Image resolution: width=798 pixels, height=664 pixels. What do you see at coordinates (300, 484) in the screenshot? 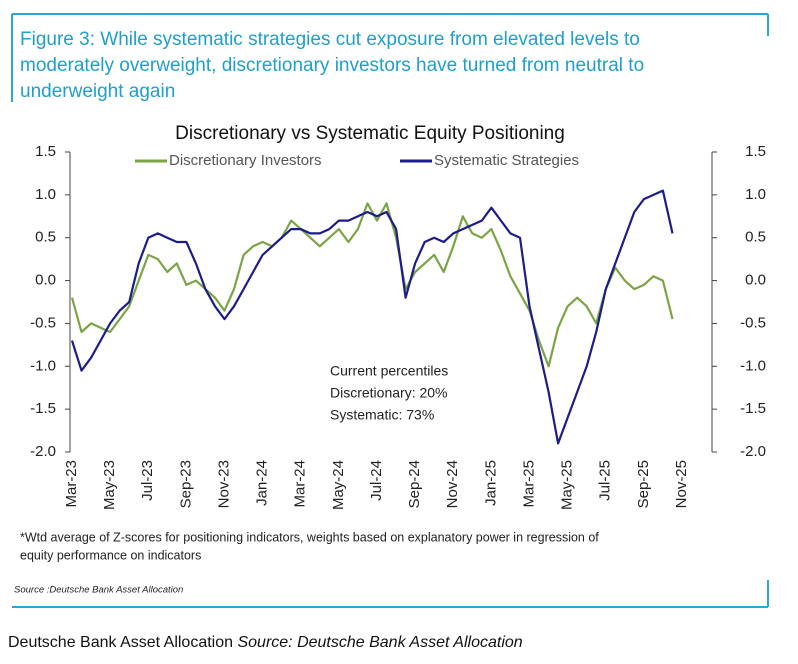
I see `x-tick-label: Mar-24` at bounding box center [300, 484].